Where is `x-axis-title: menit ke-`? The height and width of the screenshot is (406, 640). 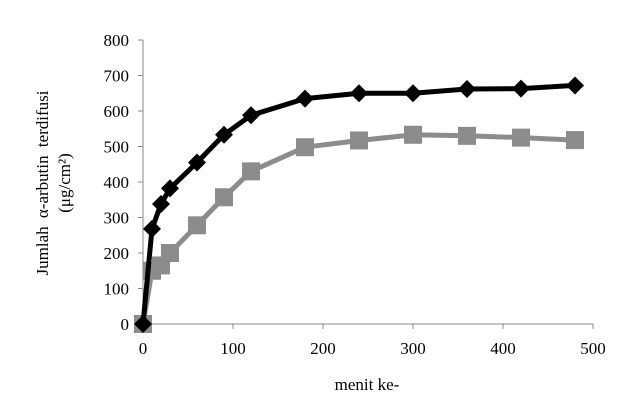 x-axis-title: menit ke- is located at coordinates (367, 384).